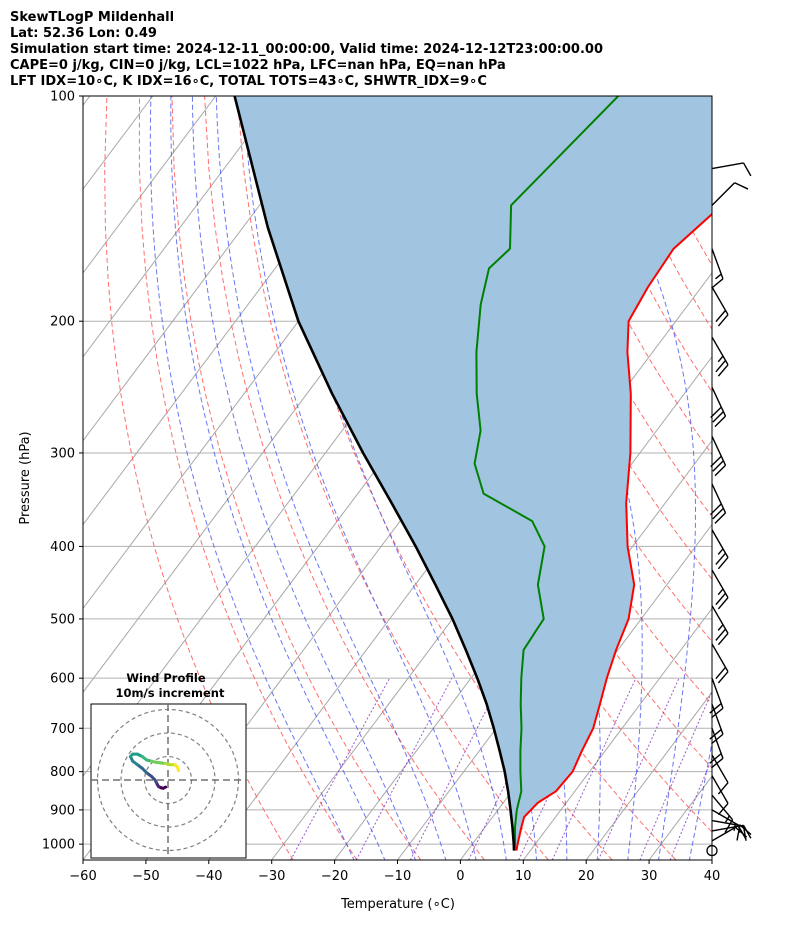 Image resolution: width=794 pixels, height=937 pixels. What do you see at coordinates (334, 876) in the screenshot?
I see `x-tick-label: −20` at bounding box center [334, 876].